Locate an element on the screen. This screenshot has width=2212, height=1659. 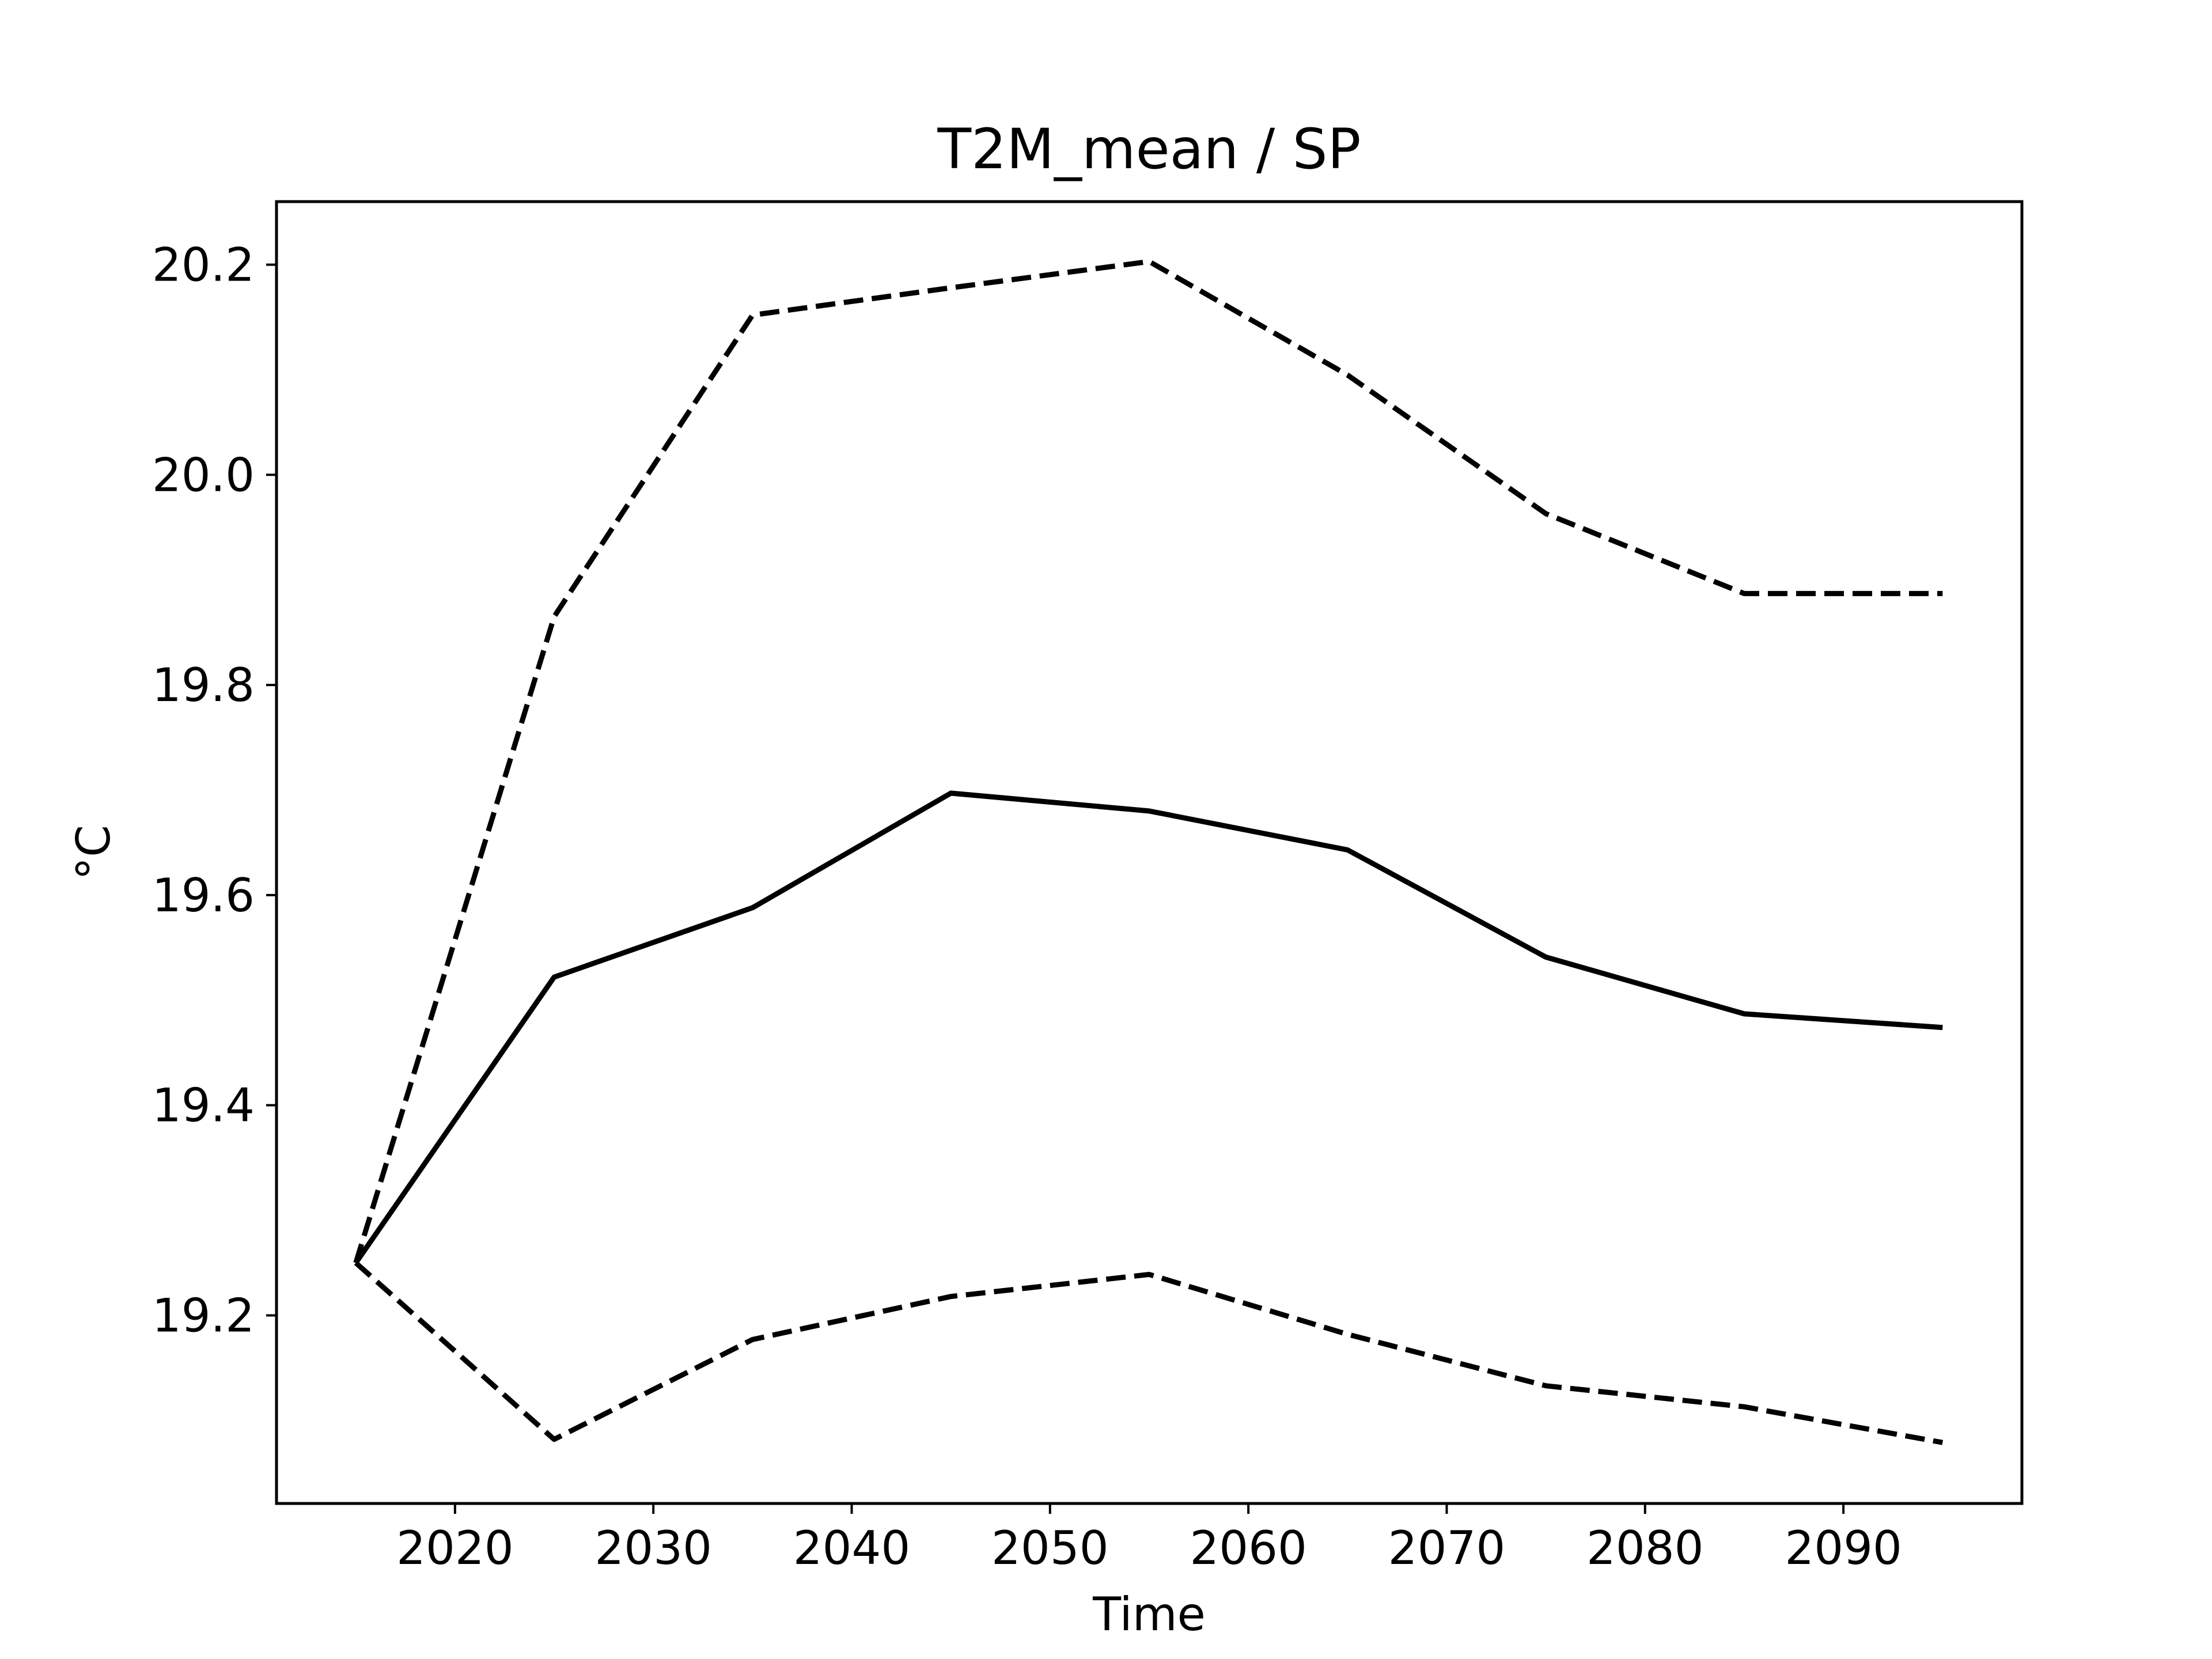
y-tick-label: 20.0 is located at coordinates (203, 475).